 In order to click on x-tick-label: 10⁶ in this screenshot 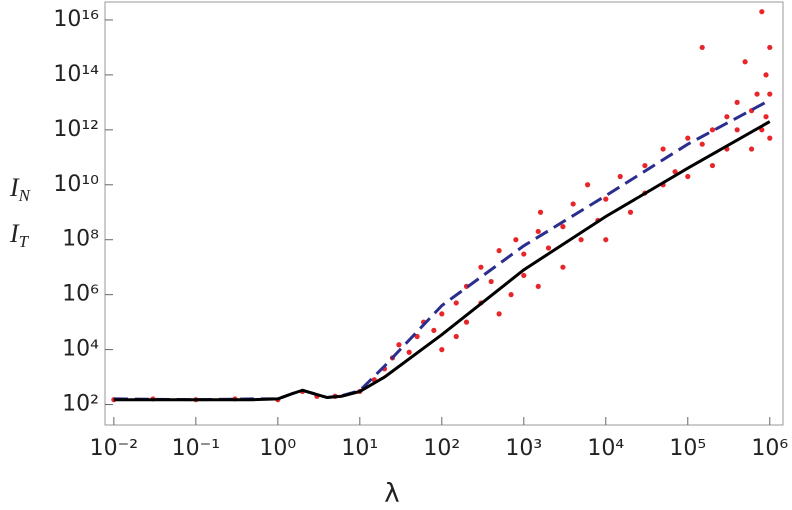, I will do `click(769, 448)`.